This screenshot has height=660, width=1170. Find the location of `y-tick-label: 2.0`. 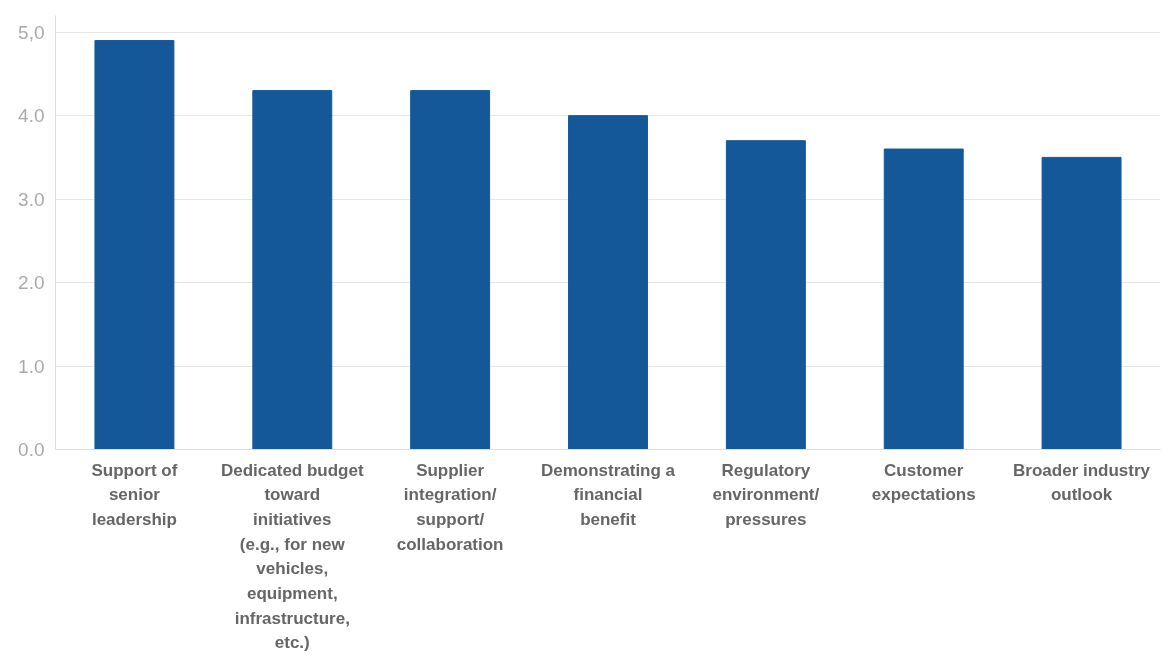

y-tick-label: 2.0 is located at coordinates (31, 283).